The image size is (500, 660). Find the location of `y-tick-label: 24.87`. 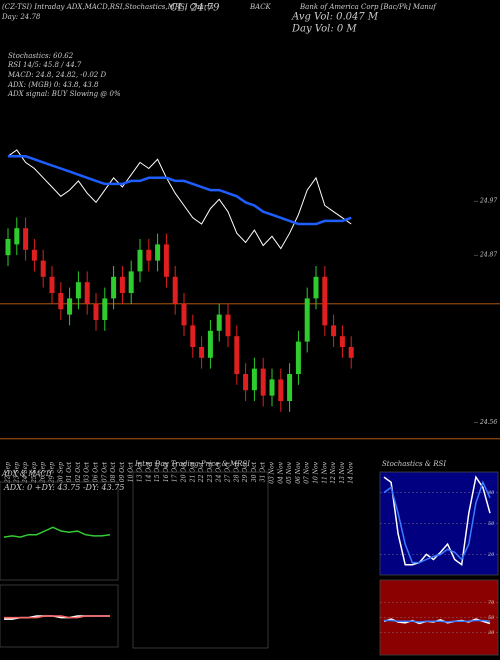

y-tick-label: 24.87 is located at coordinates (488, 255).